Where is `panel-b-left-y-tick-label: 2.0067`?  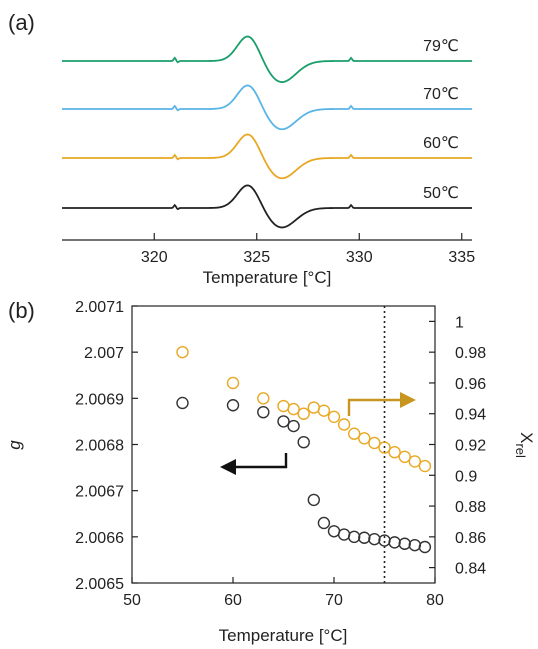 panel-b-left-y-tick-label: 2.0067 is located at coordinates (99, 492).